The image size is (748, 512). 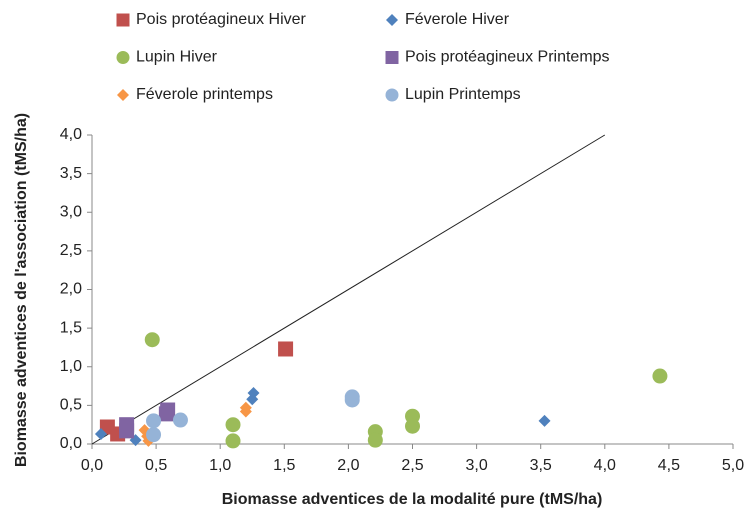 I want to click on y-tick-label: 0,0, so click(x=71, y=443).